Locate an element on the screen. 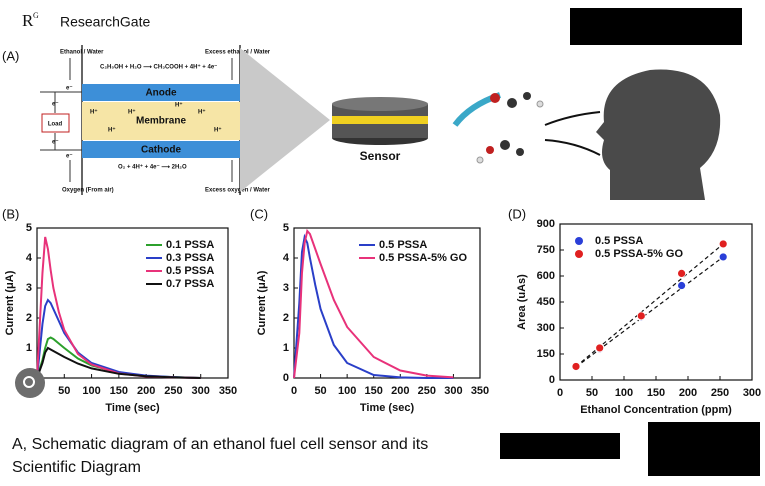 This screenshot has height=486, width=765. site-name: ResearchGate is located at coordinates (105, 22).